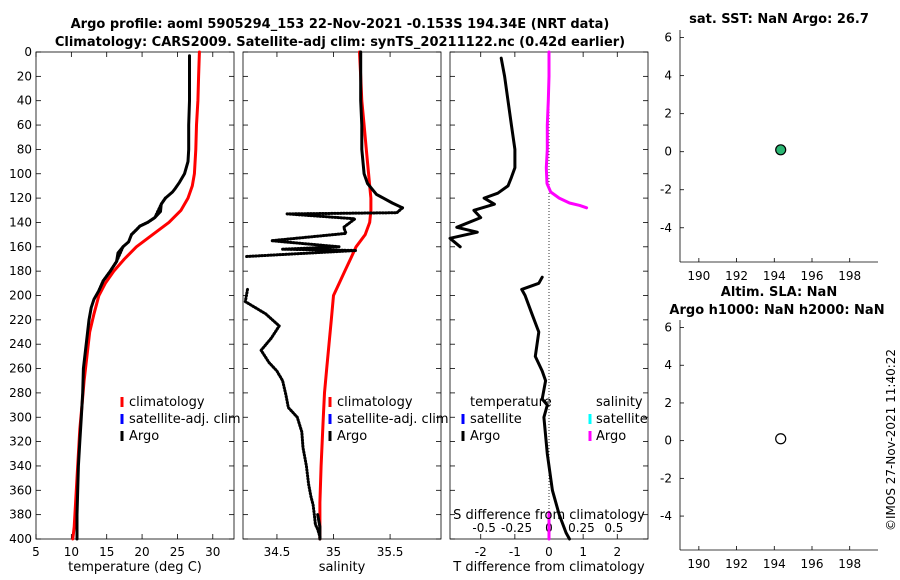  Describe the element at coordinates (20, 296) in the screenshot. I see `depth-ytick-label: 200` at that location.